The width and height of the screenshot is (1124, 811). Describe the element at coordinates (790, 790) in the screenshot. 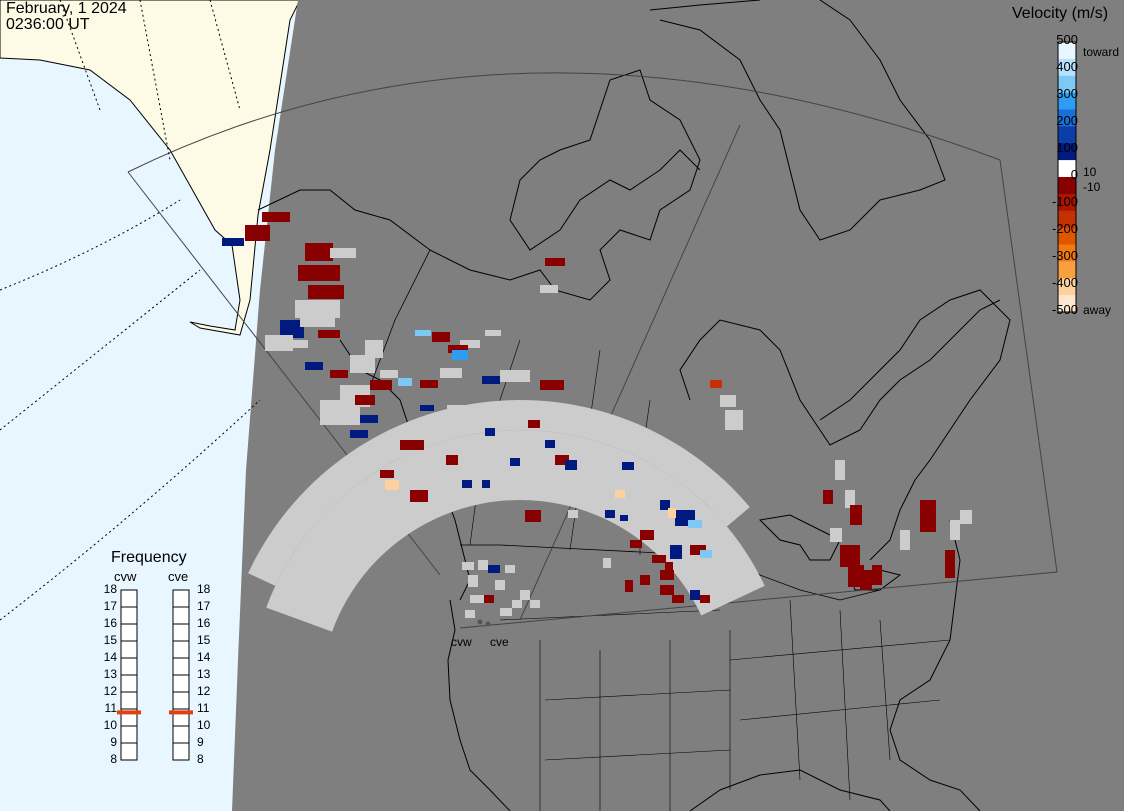

I see `coastline-gulf` at that location.